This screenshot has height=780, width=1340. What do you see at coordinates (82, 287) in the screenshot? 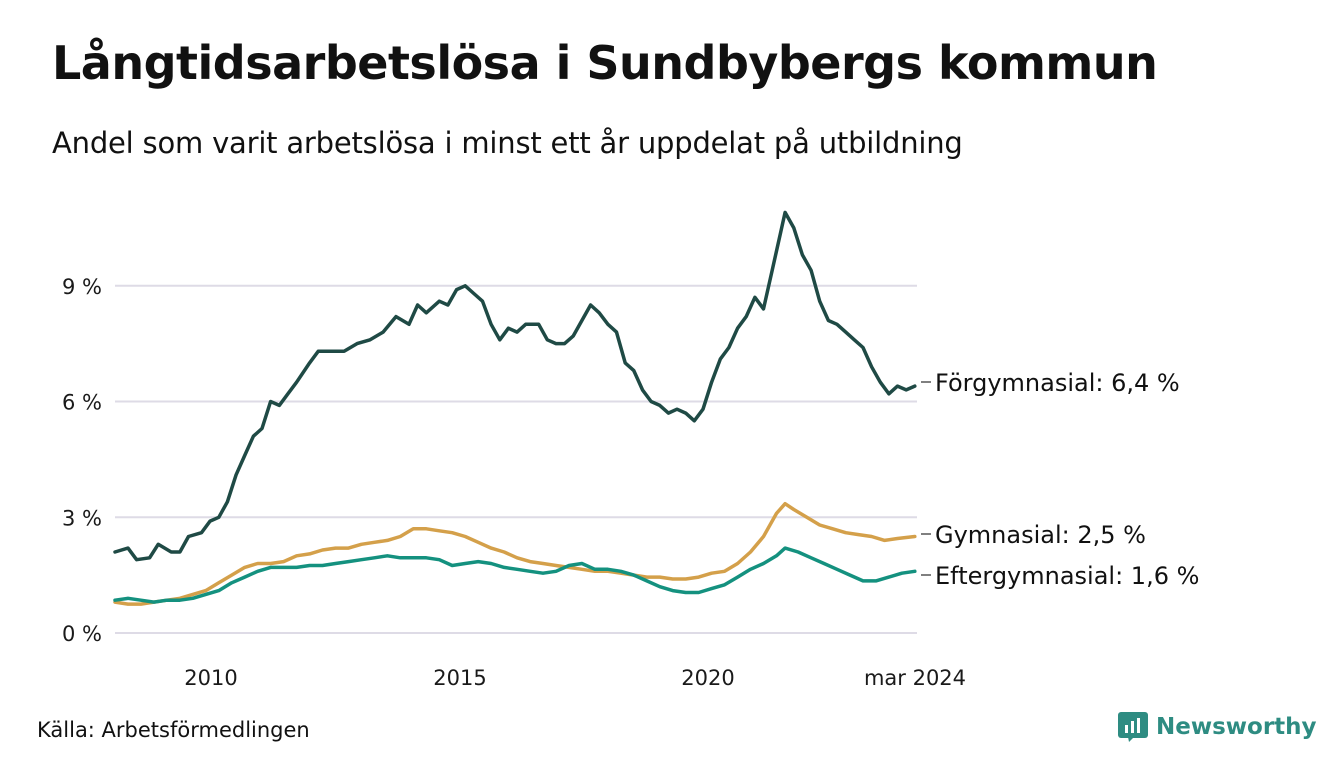
I see `y-tick-label: 9 %` at bounding box center [82, 287].